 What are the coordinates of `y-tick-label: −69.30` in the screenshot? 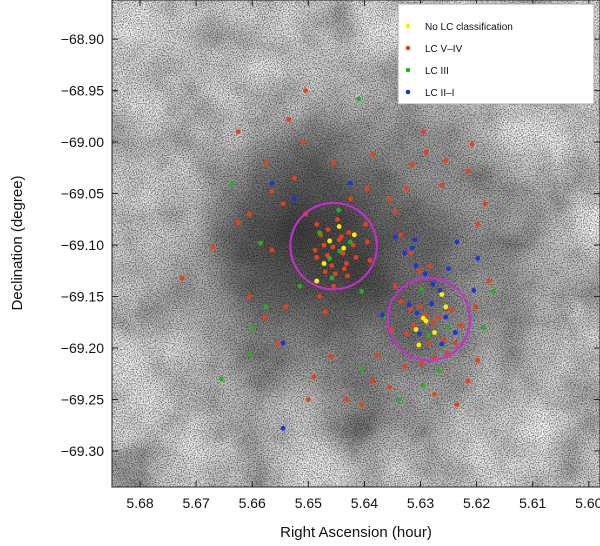 It's located at (82, 451).